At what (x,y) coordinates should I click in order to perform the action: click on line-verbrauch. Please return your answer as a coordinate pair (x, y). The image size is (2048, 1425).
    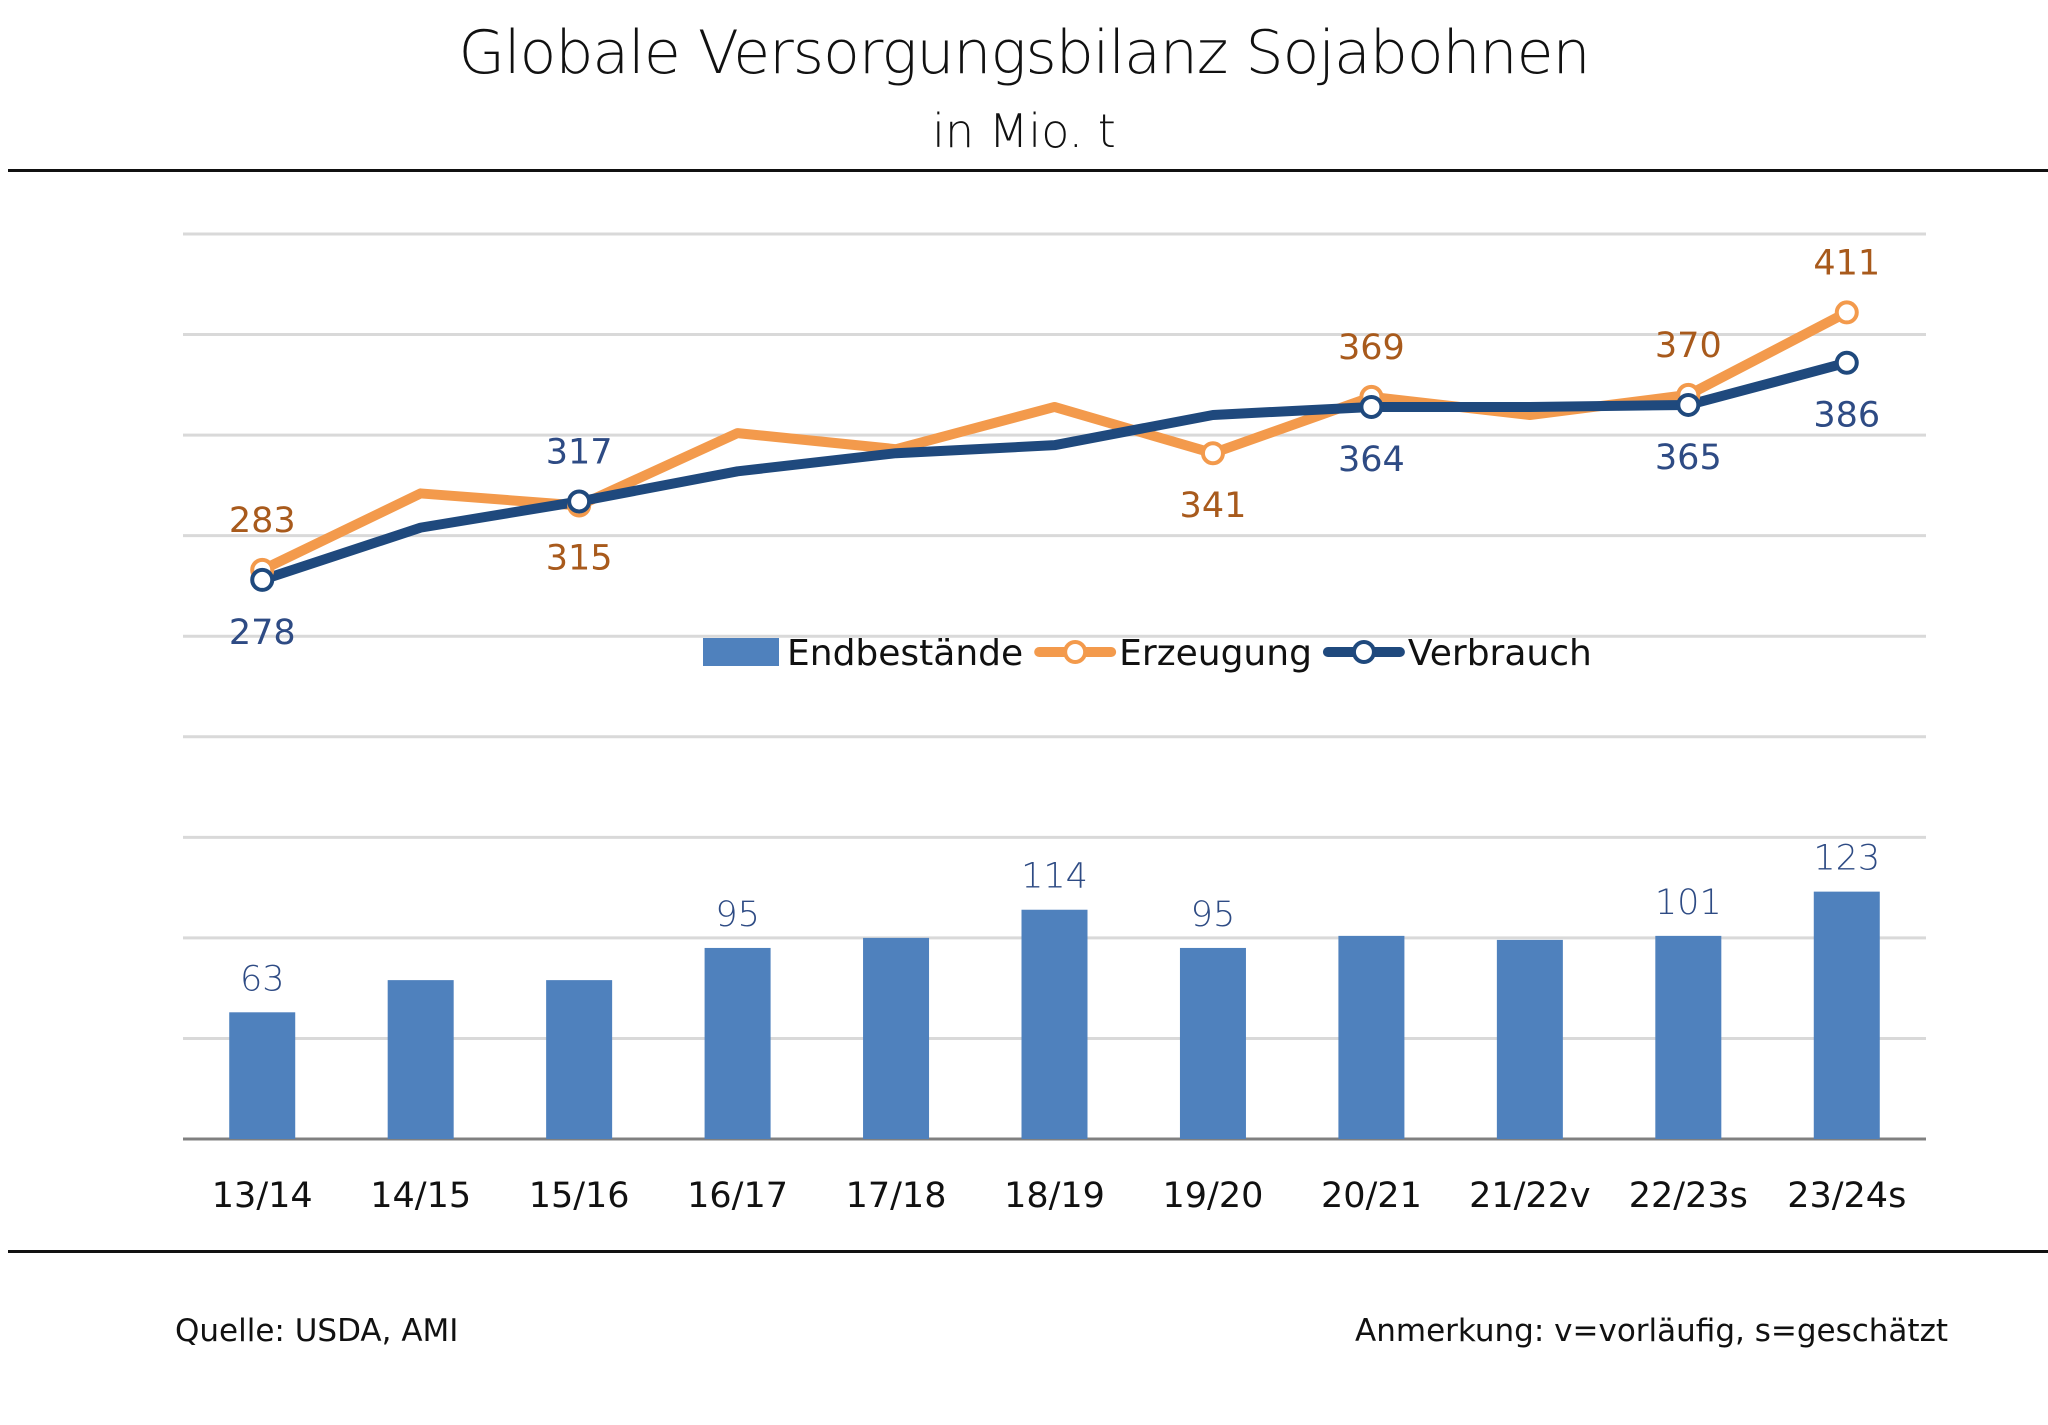
    Looking at the image, I should click on (1054, 471).